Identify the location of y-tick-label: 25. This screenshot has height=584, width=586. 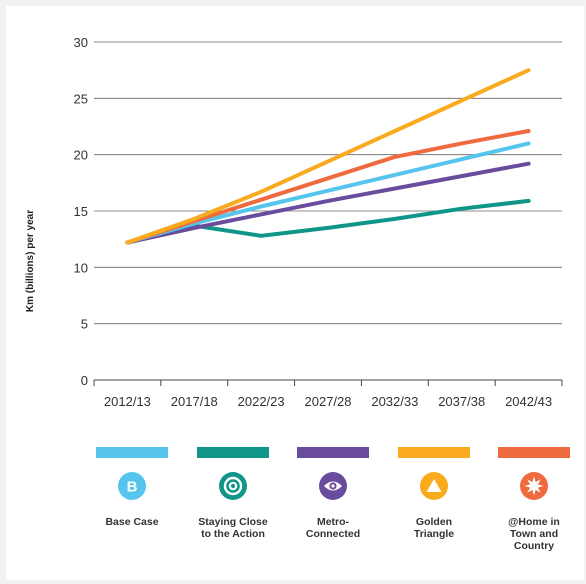
(81, 98).